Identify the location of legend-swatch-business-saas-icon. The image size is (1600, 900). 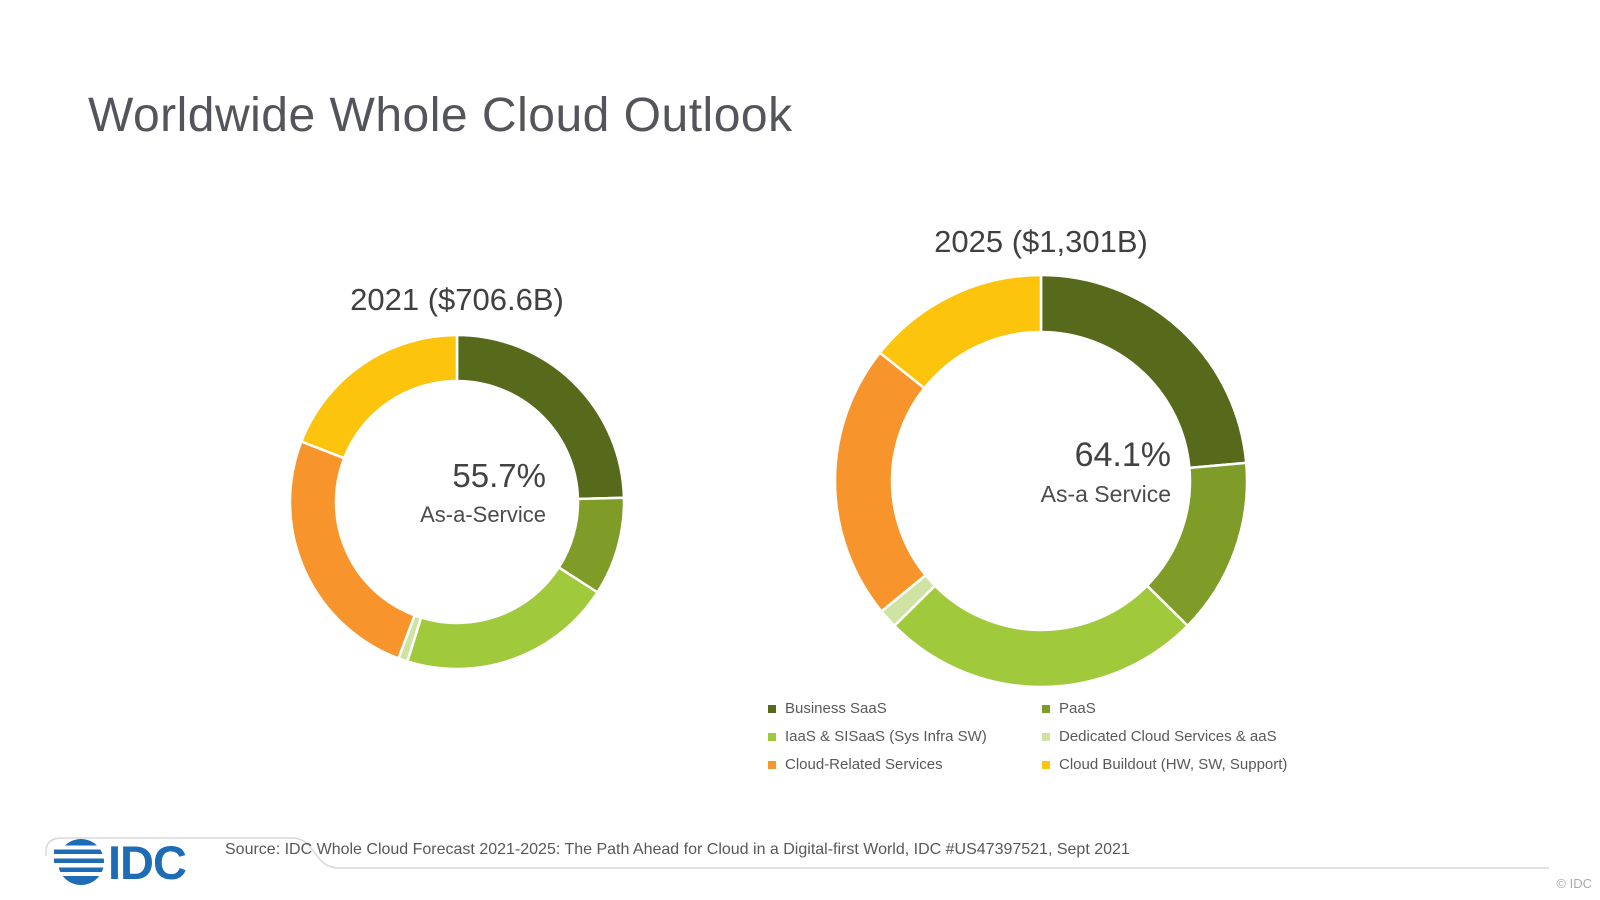
(772, 708).